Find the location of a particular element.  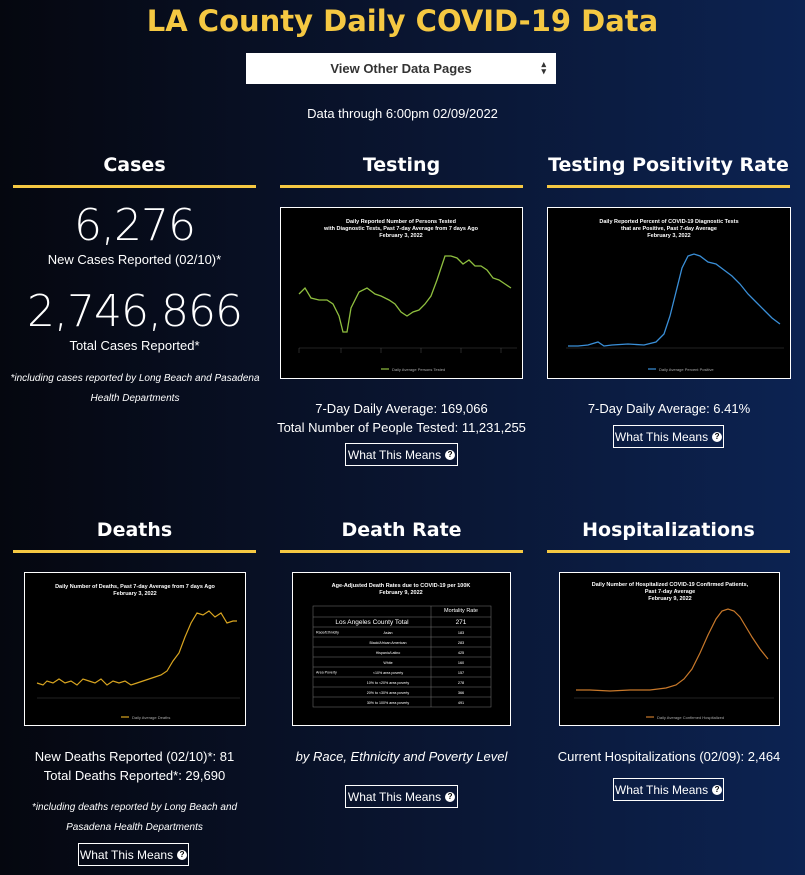

deaths-divider is located at coordinates (134, 551).